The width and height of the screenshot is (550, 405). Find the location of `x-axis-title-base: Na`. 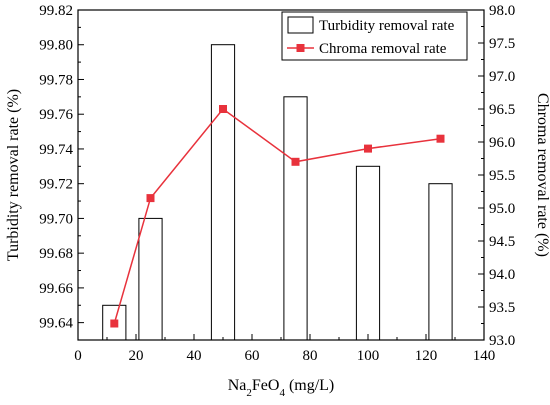

x-axis-title-base: Na is located at coordinates (237, 385).